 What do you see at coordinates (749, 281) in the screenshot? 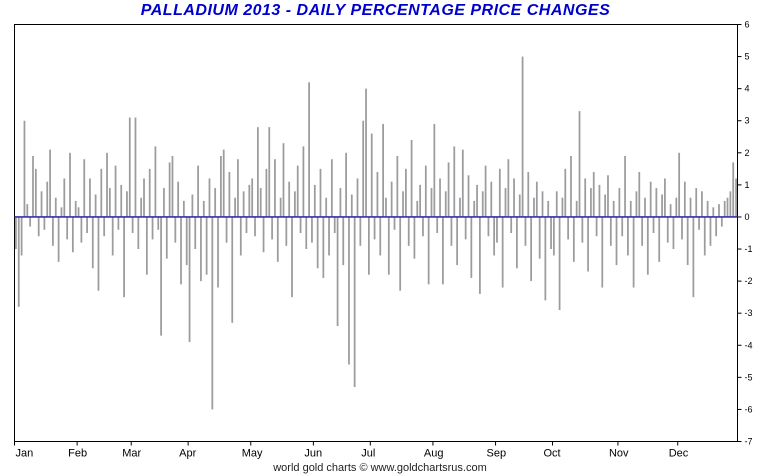
I see `svg-text: -2` at bounding box center [749, 281].